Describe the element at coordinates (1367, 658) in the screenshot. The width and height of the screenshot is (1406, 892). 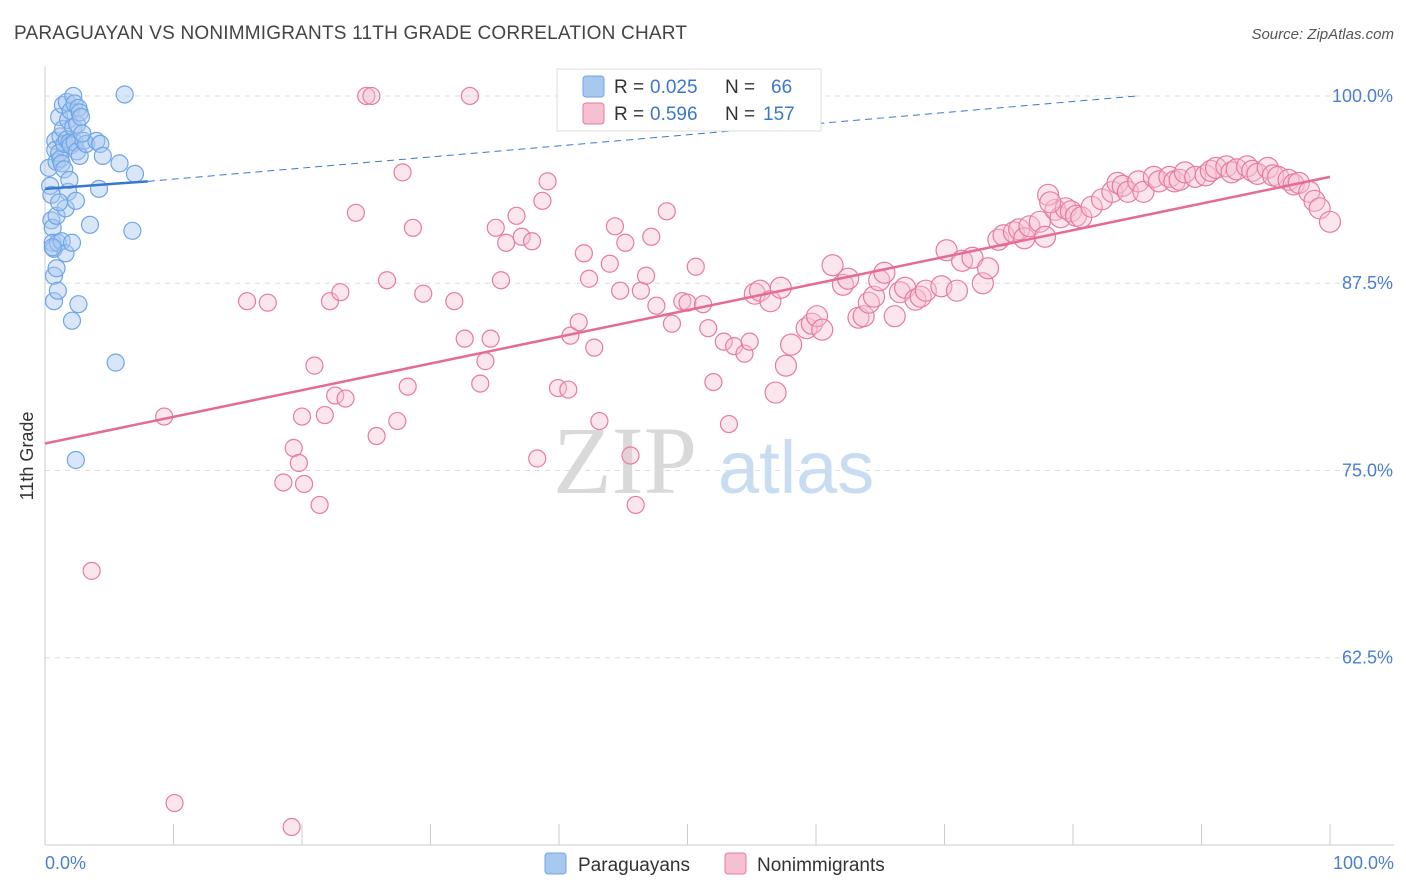
I see `y-tick-label-3: 62.5%` at that location.